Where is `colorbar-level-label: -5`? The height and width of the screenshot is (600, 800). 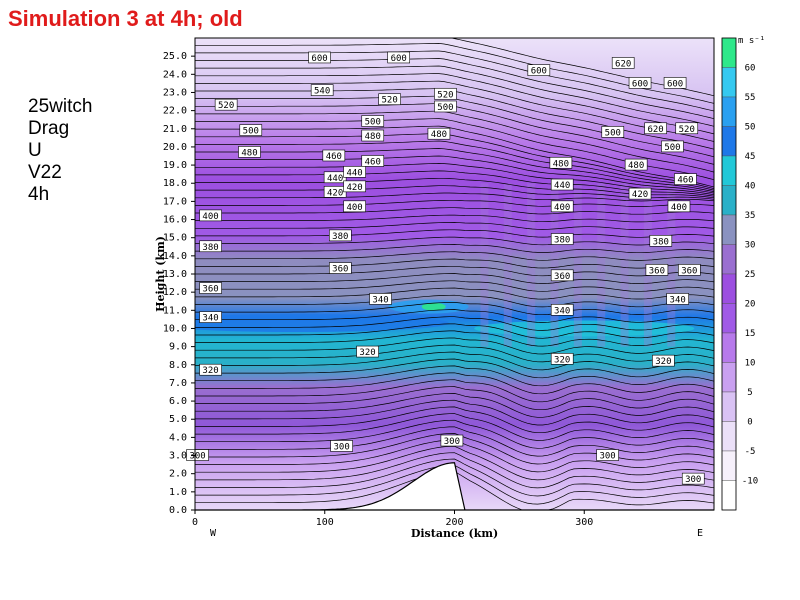
colorbar-level-label: -5 is located at coordinates (750, 452).